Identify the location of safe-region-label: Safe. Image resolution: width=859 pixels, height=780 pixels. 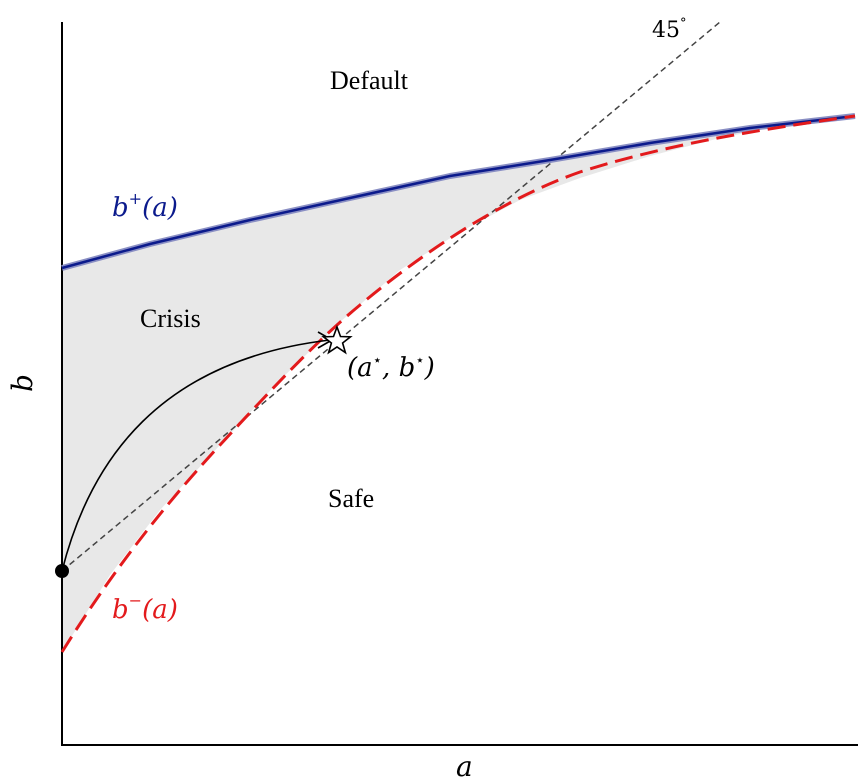
(351, 498).